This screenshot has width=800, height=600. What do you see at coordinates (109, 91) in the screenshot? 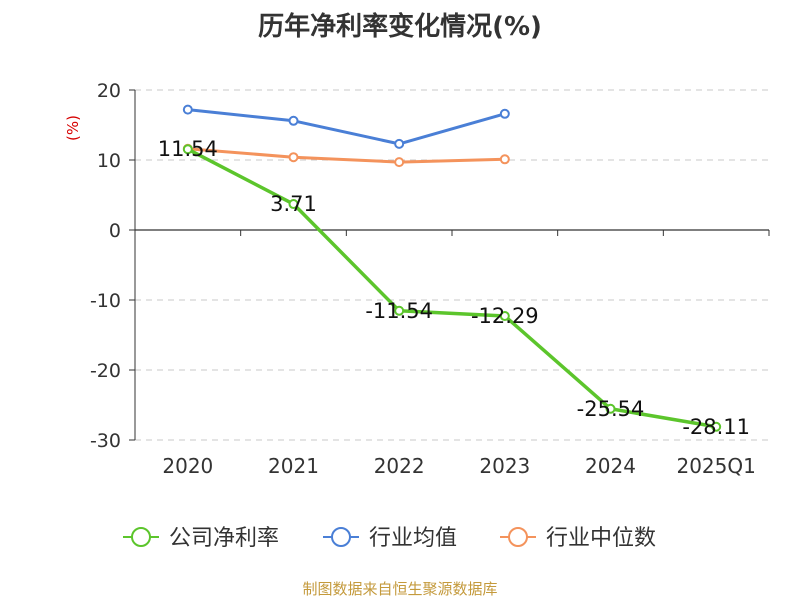
I see `y-tick-label: 20` at bounding box center [109, 91].